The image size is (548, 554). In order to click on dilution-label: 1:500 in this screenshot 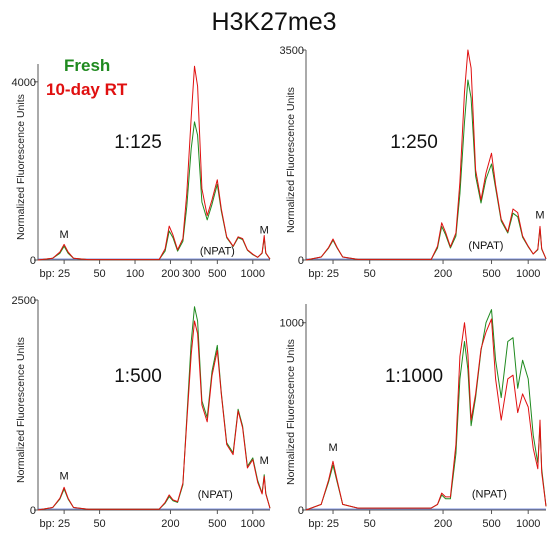, I will do `click(138, 376)`.